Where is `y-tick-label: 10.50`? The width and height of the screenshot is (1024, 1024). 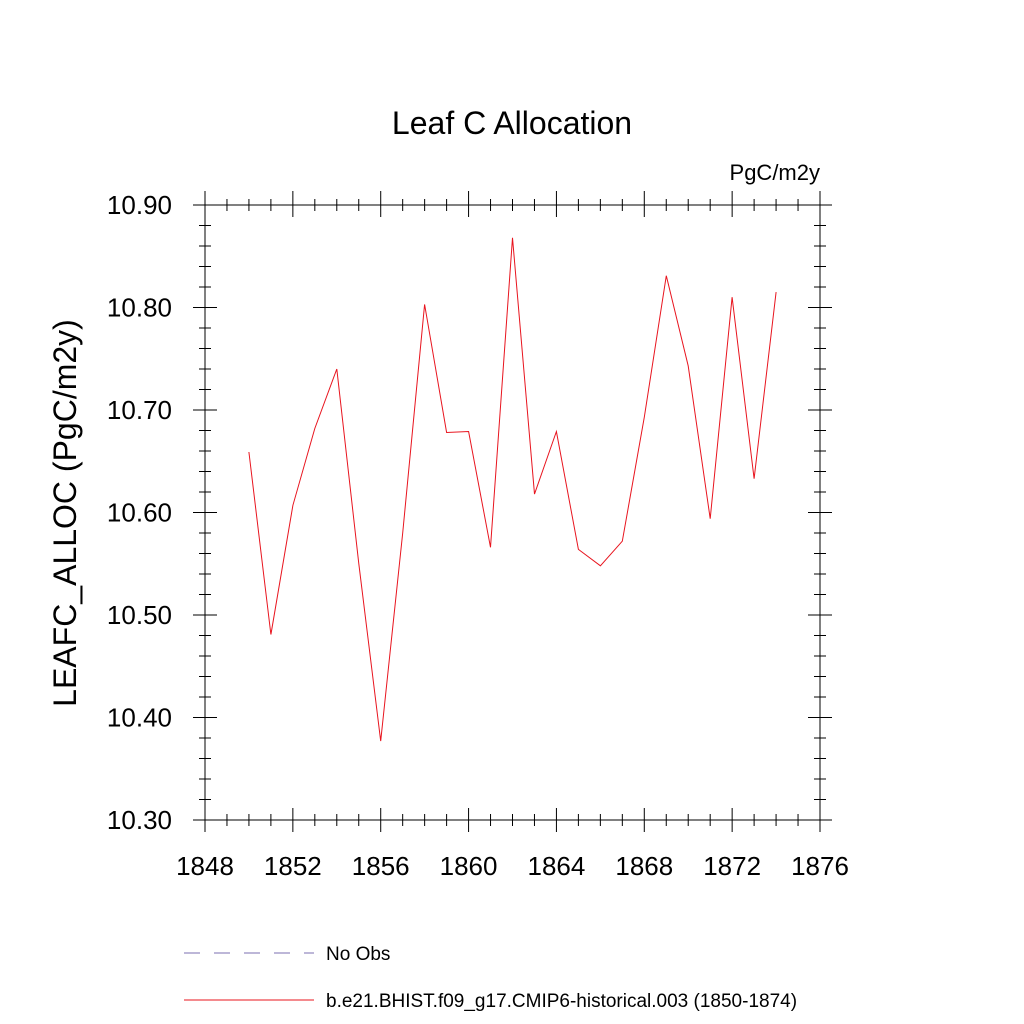
y-tick-label: 10.50 is located at coordinates (139, 615).